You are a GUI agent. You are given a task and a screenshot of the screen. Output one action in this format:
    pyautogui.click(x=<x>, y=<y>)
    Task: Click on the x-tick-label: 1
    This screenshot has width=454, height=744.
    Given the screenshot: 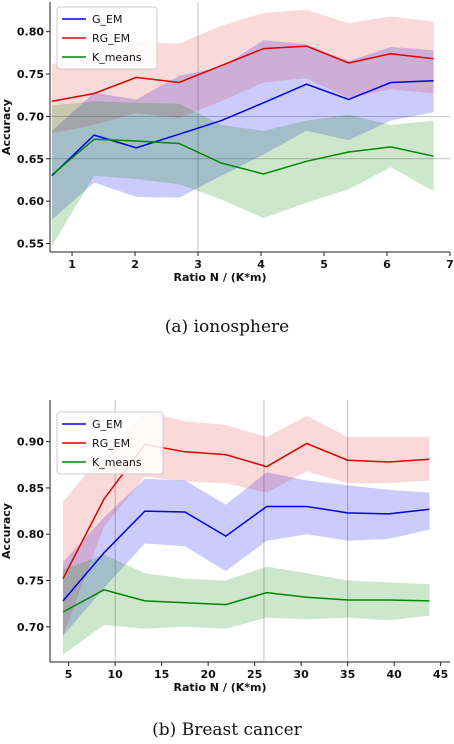 What is the action you would take?
    pyautogui.click(x=72, y=264)
    